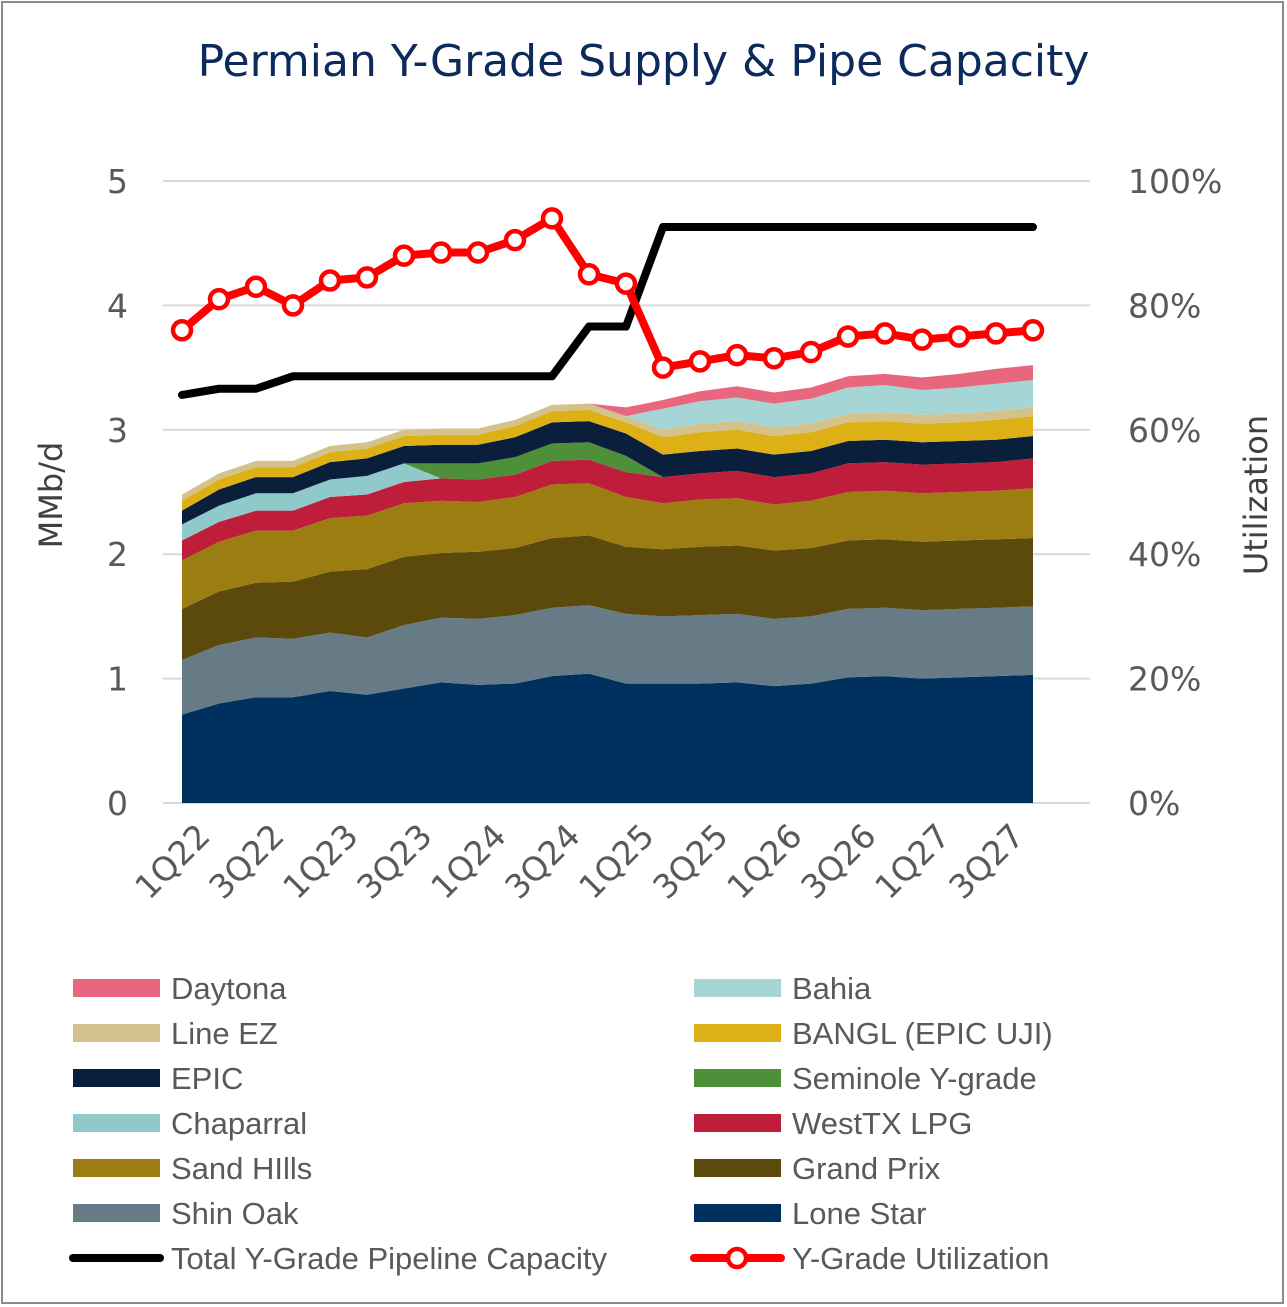 This screenshot has width=1287, height=1307. I want to click on legend-item-seminole-y-grade: Seminole Y-grade, so click(865, 1078).